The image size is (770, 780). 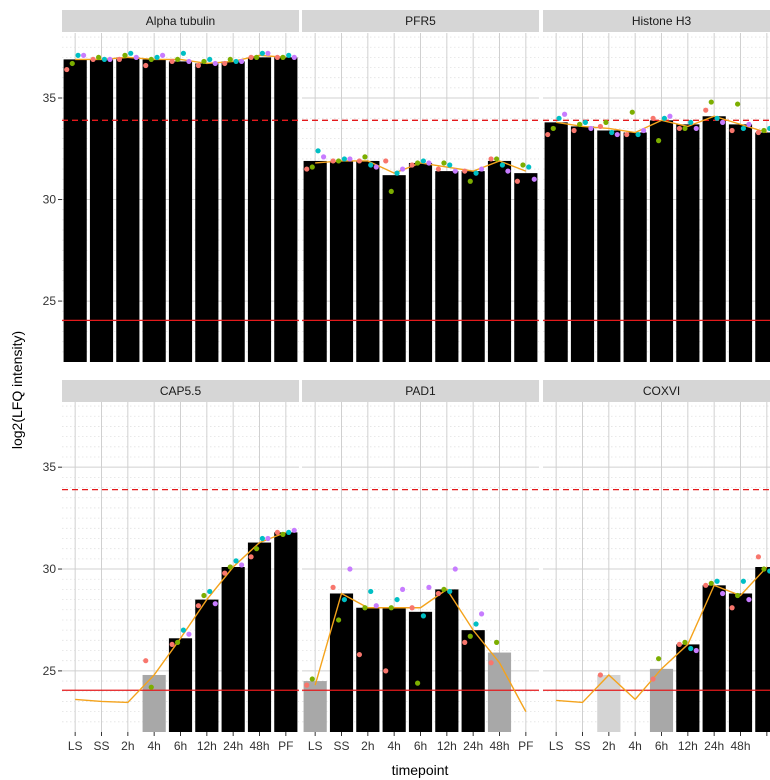 I want to click on mean-line, so click(x=662, y=635).